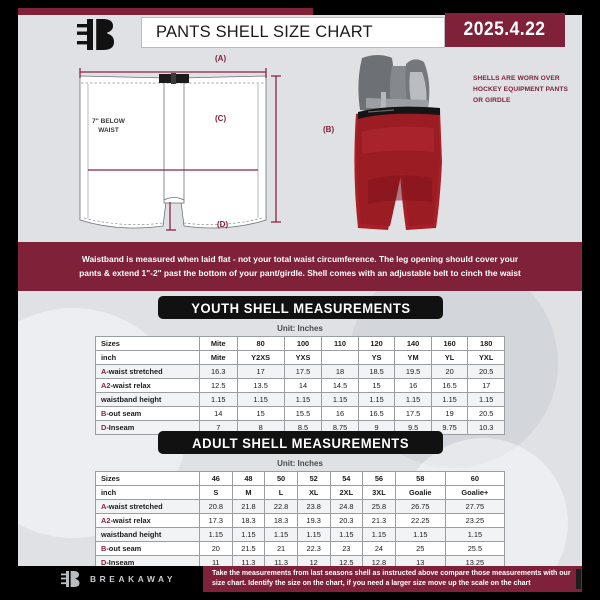  Describe the element at coordinates (420, 478) in the screenshot. I see `table-cell: 58` at that location.